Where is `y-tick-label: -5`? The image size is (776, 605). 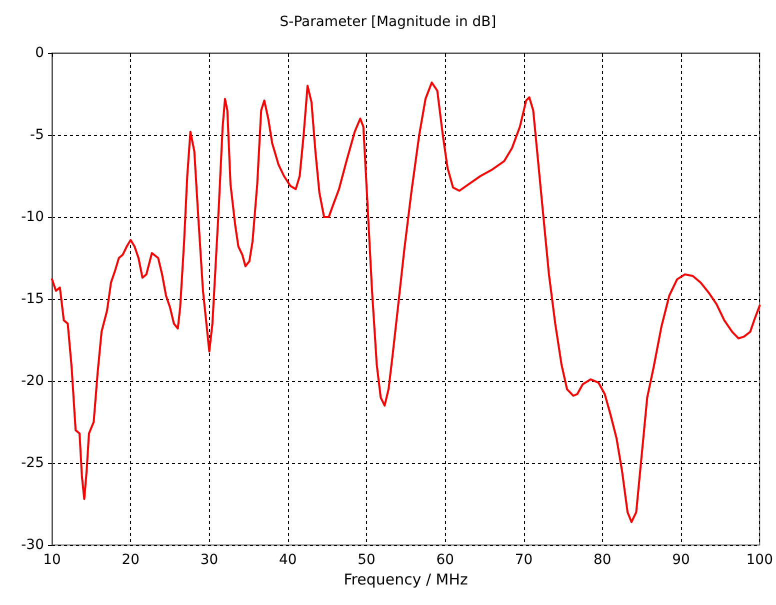 y-tick-label: -5 is located at coordinates (37, 135).